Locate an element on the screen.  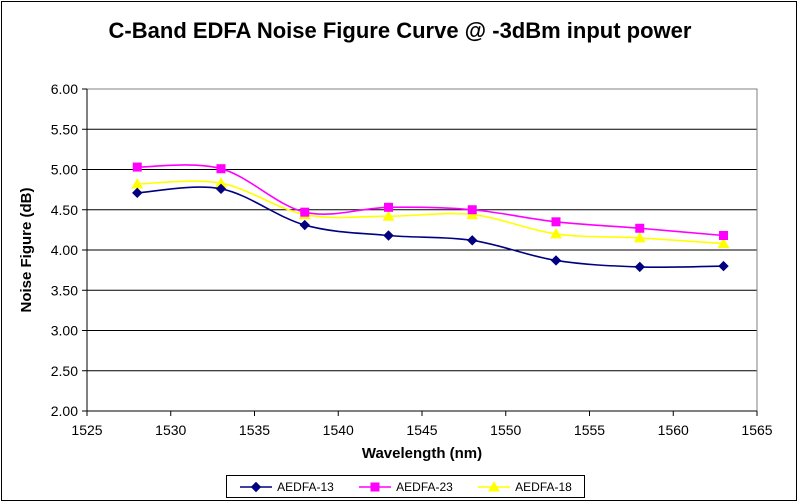
legend-label-series-1: AEDFA-13 is located at coordinates (305, 486).